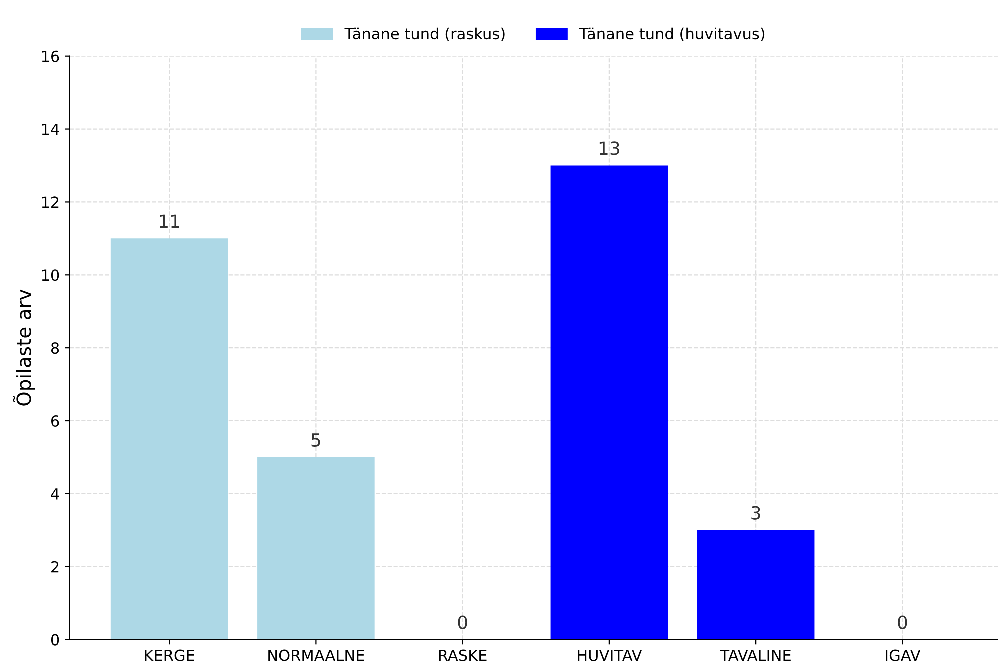 The width and height of the screenshot is (998, 663). Describe the element at coordinates (756, 513) in the screenshot. I see `data-label: 3` at that location.